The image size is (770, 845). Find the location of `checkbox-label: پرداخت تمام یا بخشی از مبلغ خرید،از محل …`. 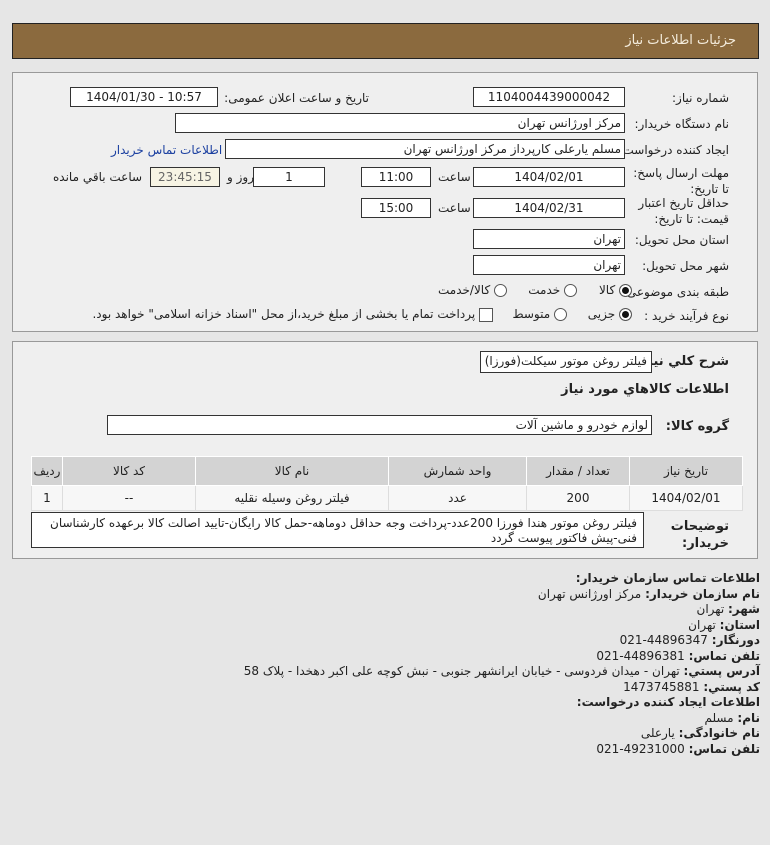

checkbox-label: پرداخت تمام یا بخشی از مبلغ خرید،از محل … is located at coordinates (284, 314).